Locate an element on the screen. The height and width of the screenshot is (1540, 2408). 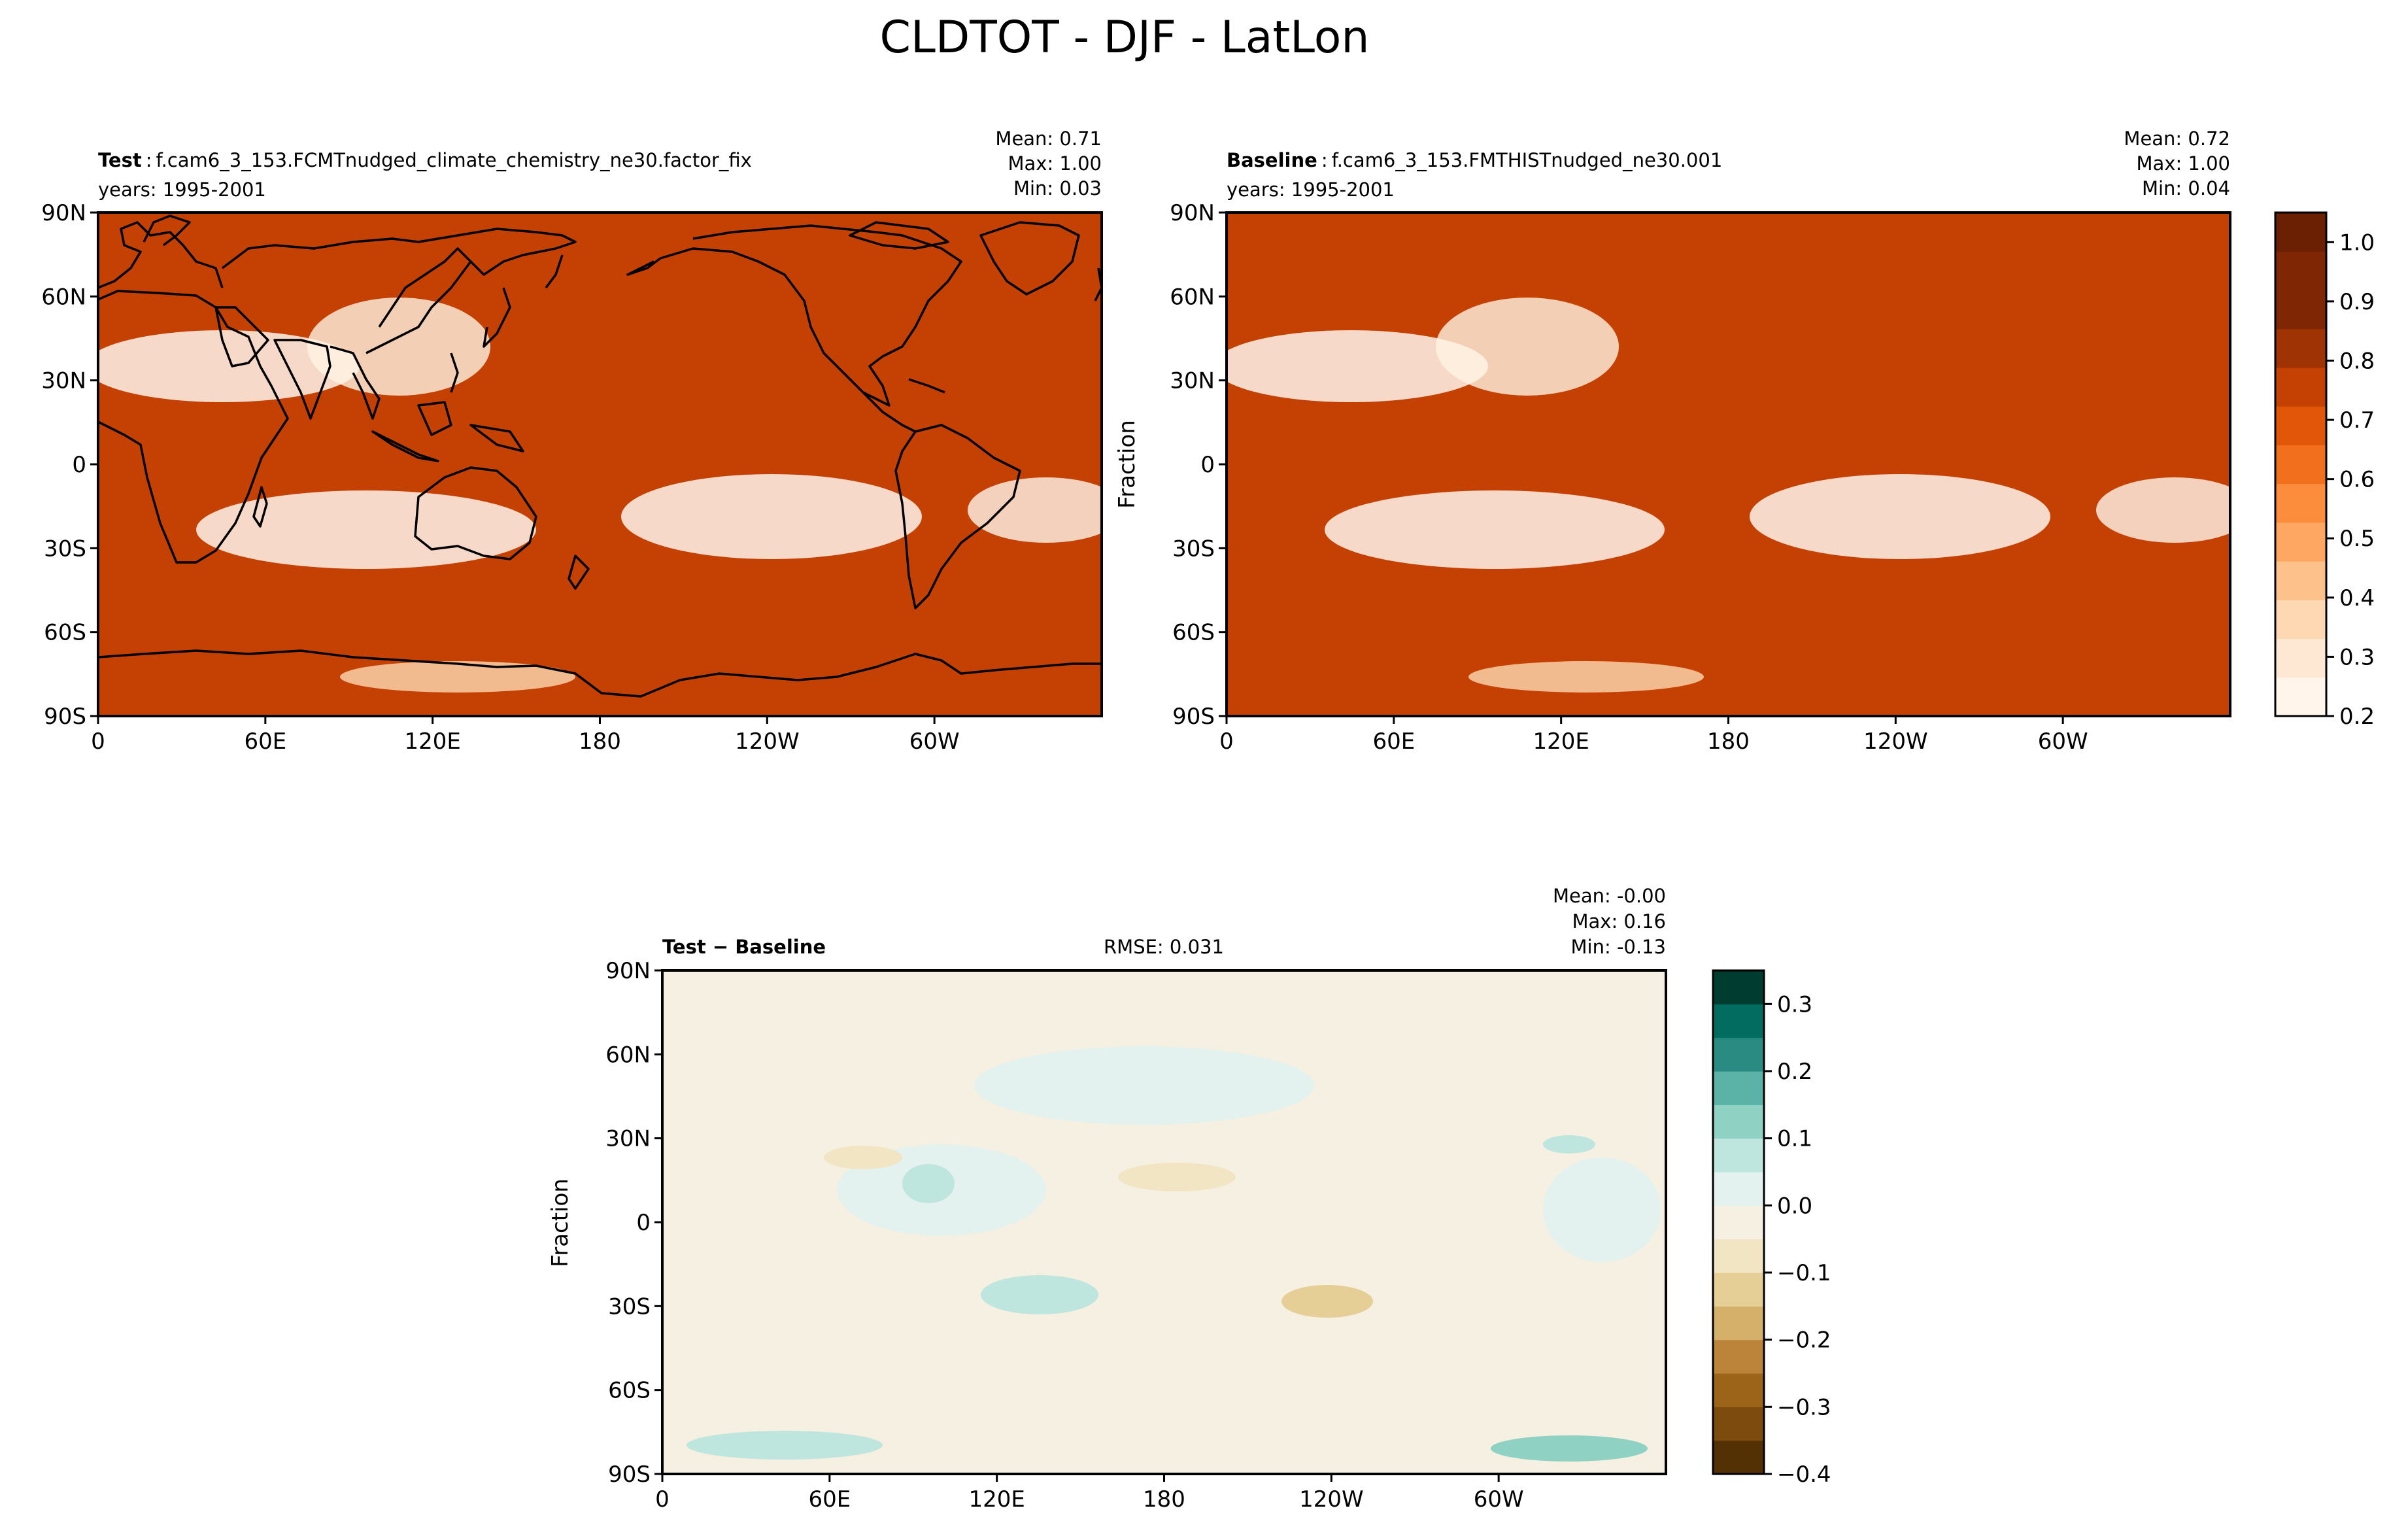
x-tick-label: 0 is located at coordinates (662, 1499).